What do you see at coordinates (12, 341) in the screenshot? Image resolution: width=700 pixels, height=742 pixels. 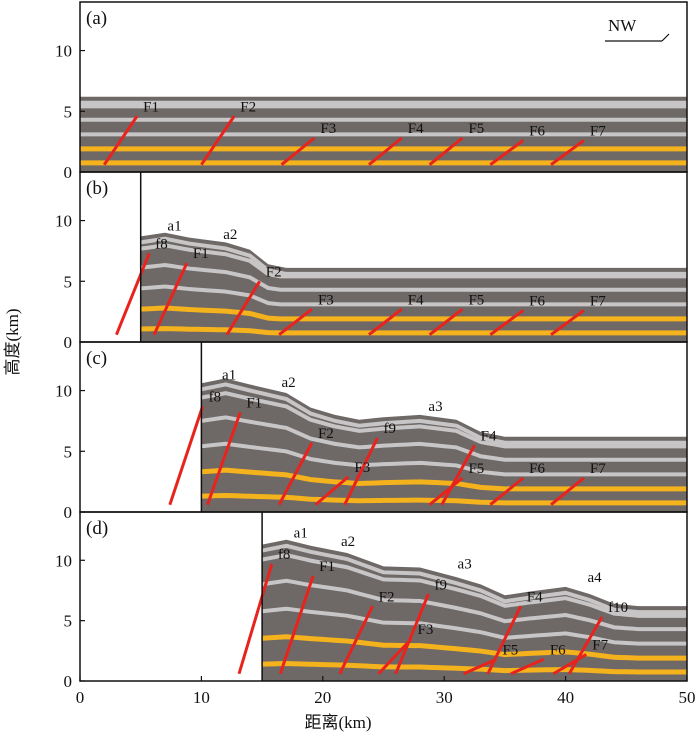 I see `y-axis-title: 高度(km)` at bounding box center [12, 341].